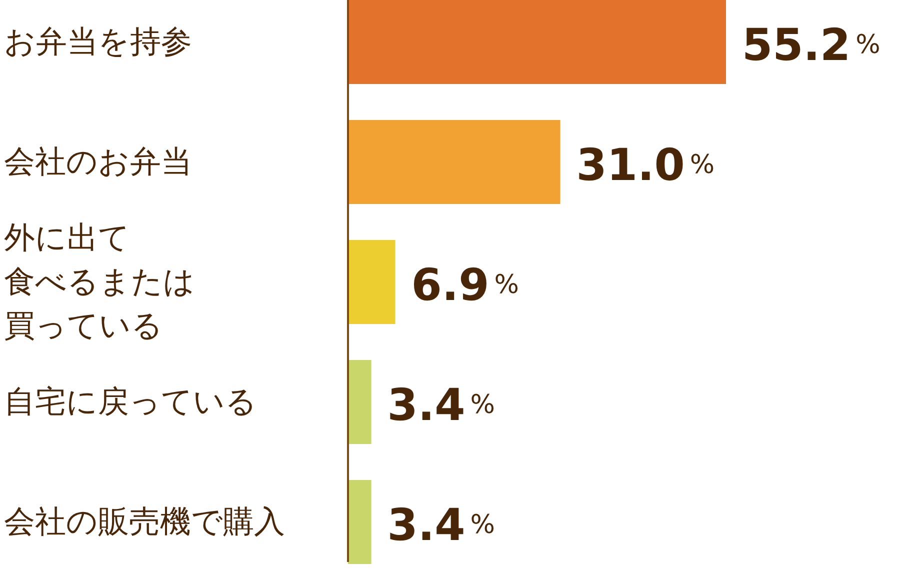  I want to click on data-label: 31.0%, so click(645, 165).